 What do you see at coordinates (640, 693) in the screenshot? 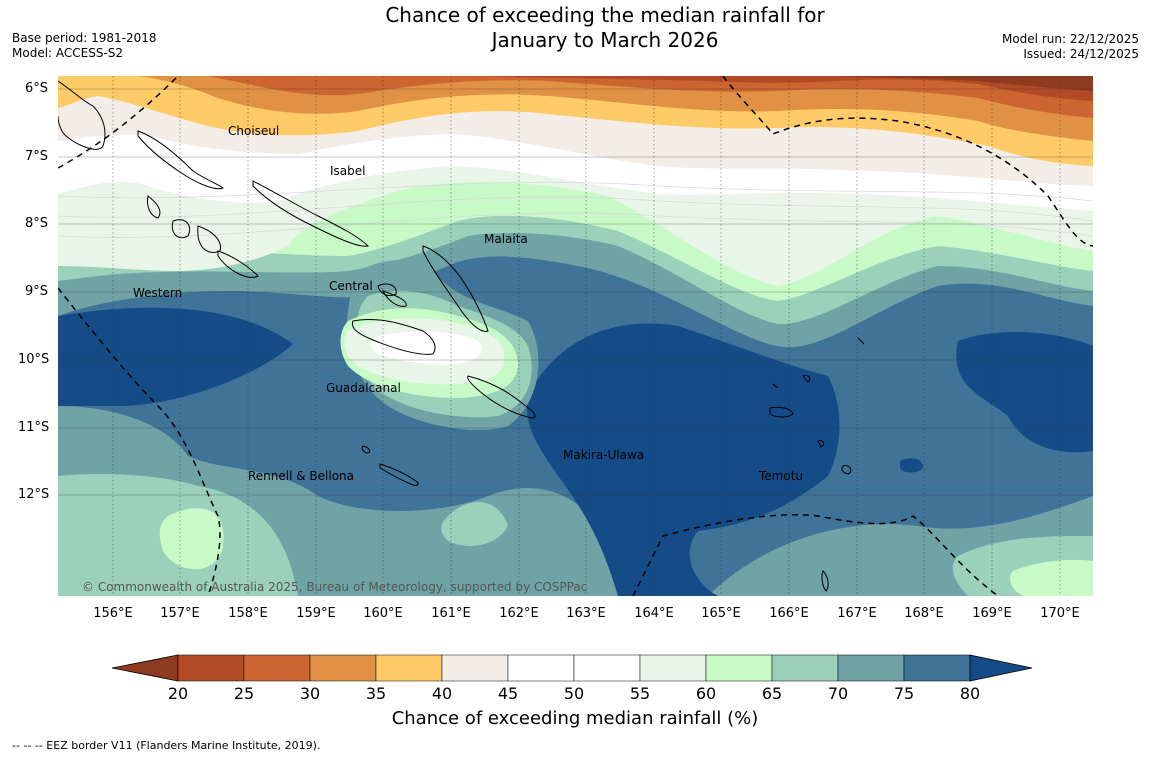
I see `colorbar-tick-label: 55` at bounding box center [640, 693].